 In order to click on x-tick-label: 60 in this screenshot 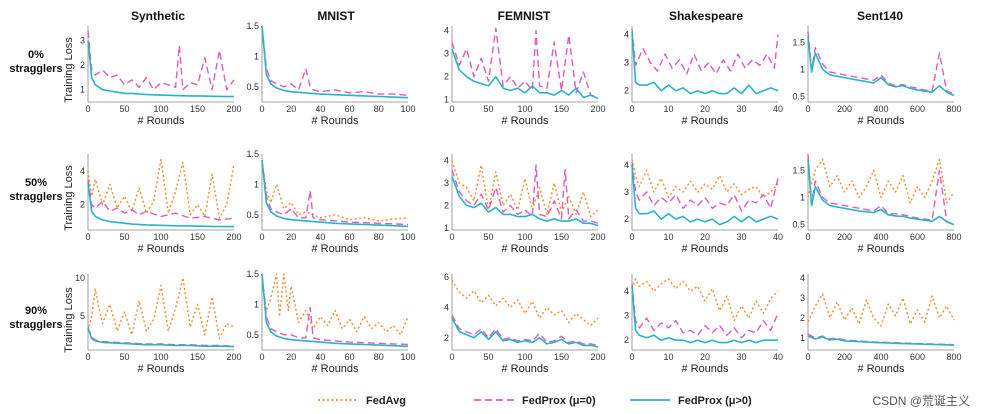, I will do `click(350, 357)`.